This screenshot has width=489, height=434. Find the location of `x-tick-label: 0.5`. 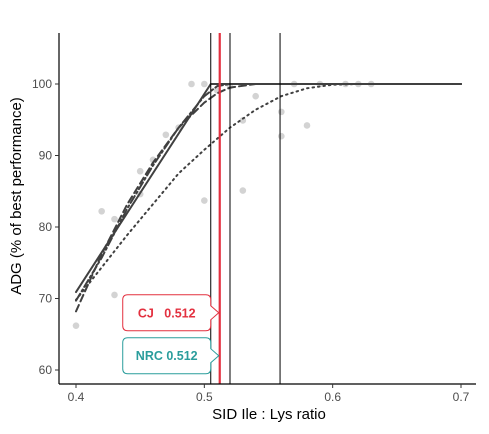

x-tick-label: 0.5 is located at coordinates (204, 397).